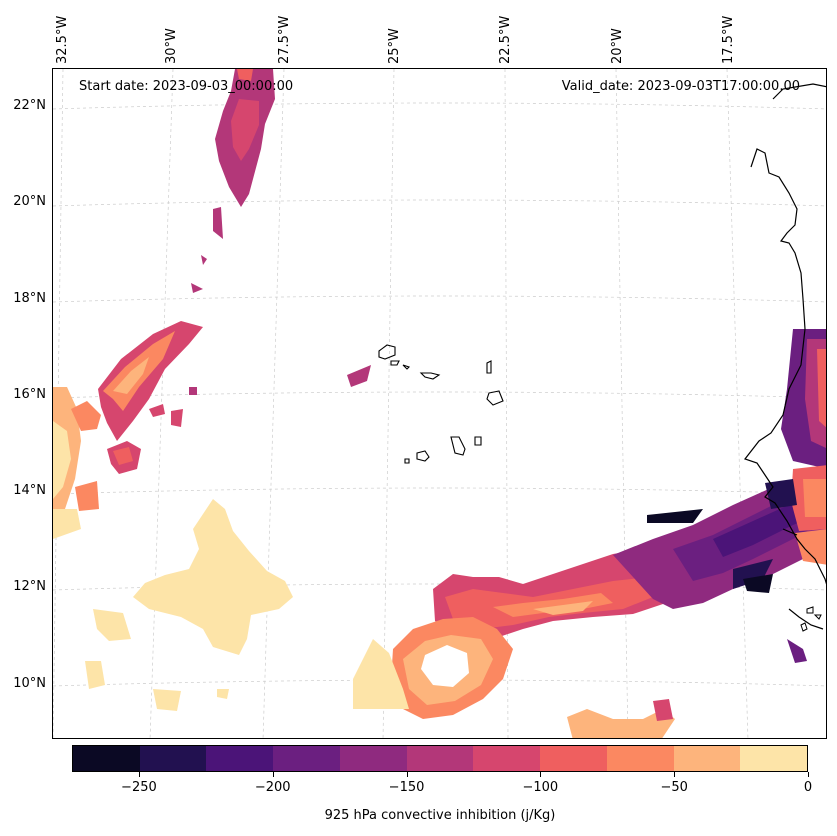 The image size is (837, 836). I want to click on cin-area-africa-band-darkest, so click(753, 574).